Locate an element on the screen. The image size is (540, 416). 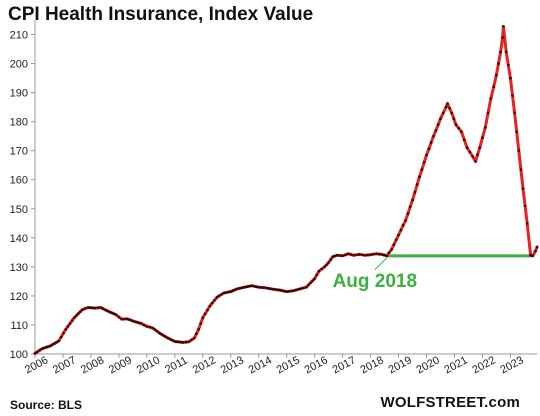
x-tick-label: 2015 is located at coordinates (288, 365).